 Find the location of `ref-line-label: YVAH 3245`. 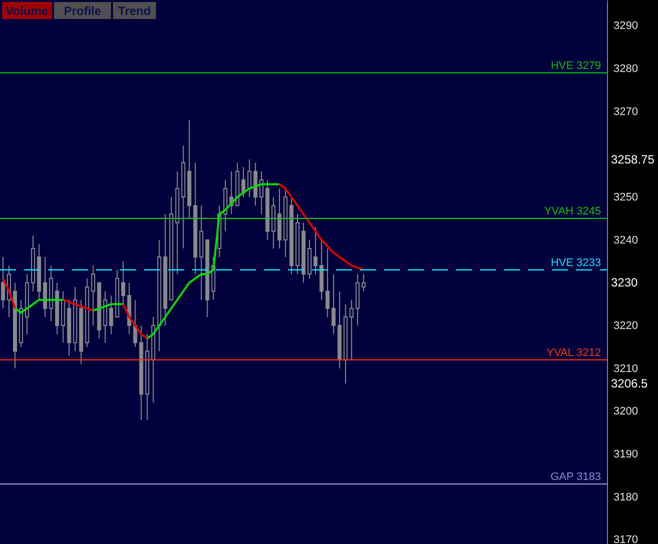

ref-line-label: YVAH 3245 is located at coordinates (572, 211).